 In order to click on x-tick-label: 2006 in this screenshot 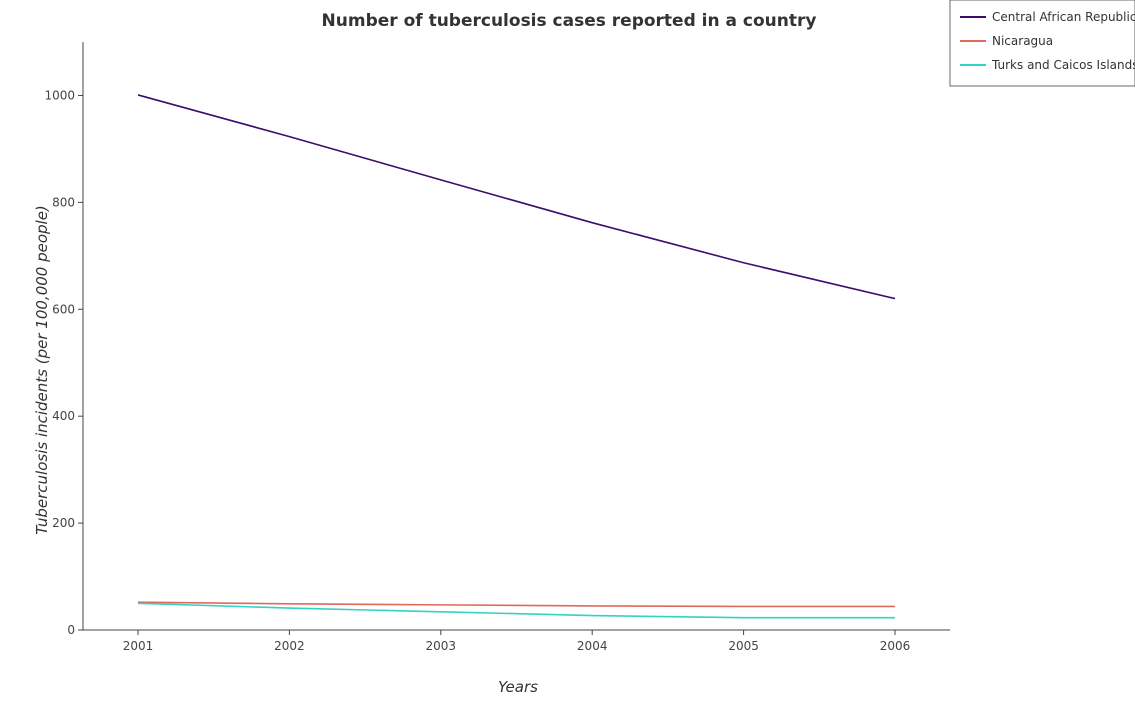, I will do `click(895, 646)`.